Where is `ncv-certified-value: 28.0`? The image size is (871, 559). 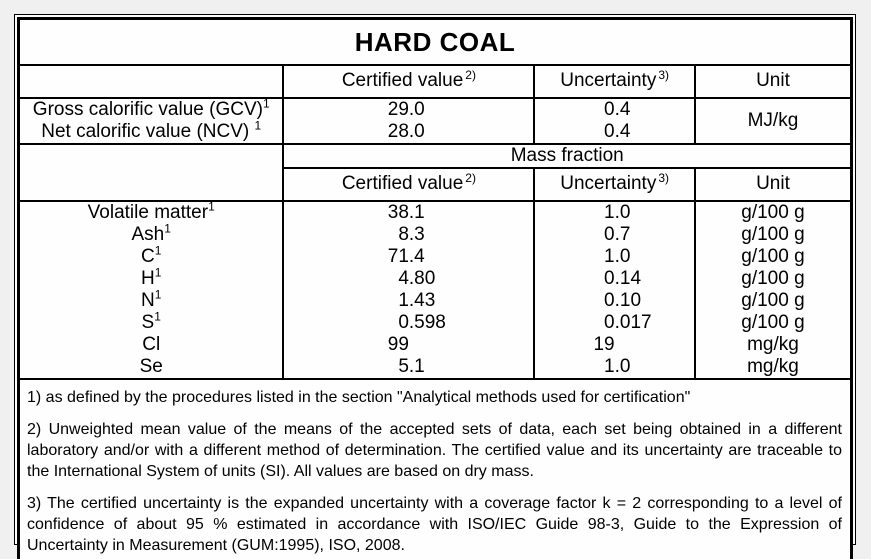 ncv-certified-value: 28.0 is located at coordinates (408, 132).